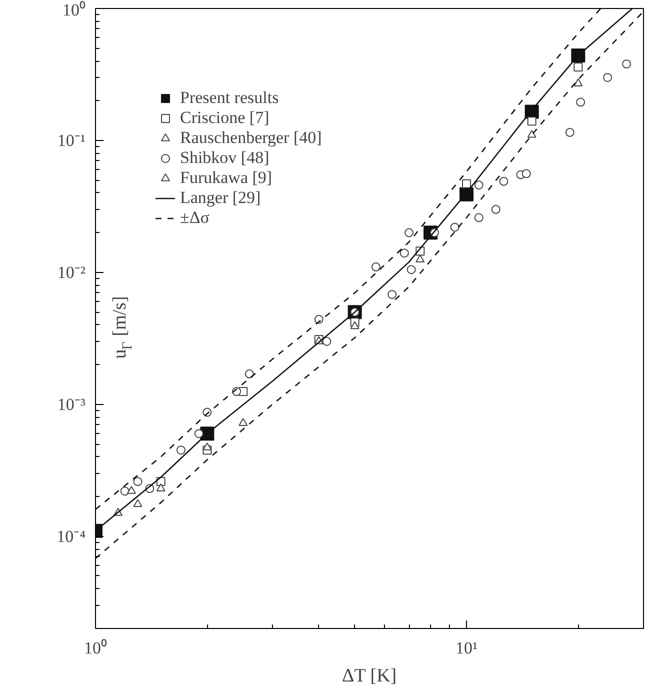 This screenshot has width=648, height=698. I want to click on legend-label: Furukawa [9], so click(226, 178).